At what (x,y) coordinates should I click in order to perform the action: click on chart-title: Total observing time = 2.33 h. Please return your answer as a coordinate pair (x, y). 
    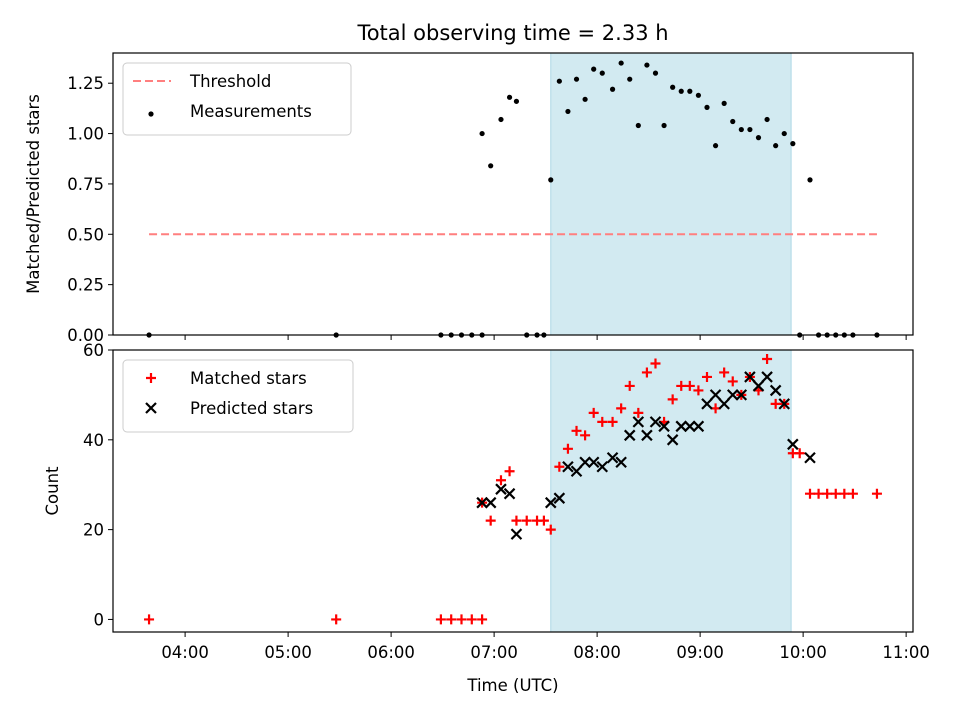
    Looking at the image, I should click on (512, 33).